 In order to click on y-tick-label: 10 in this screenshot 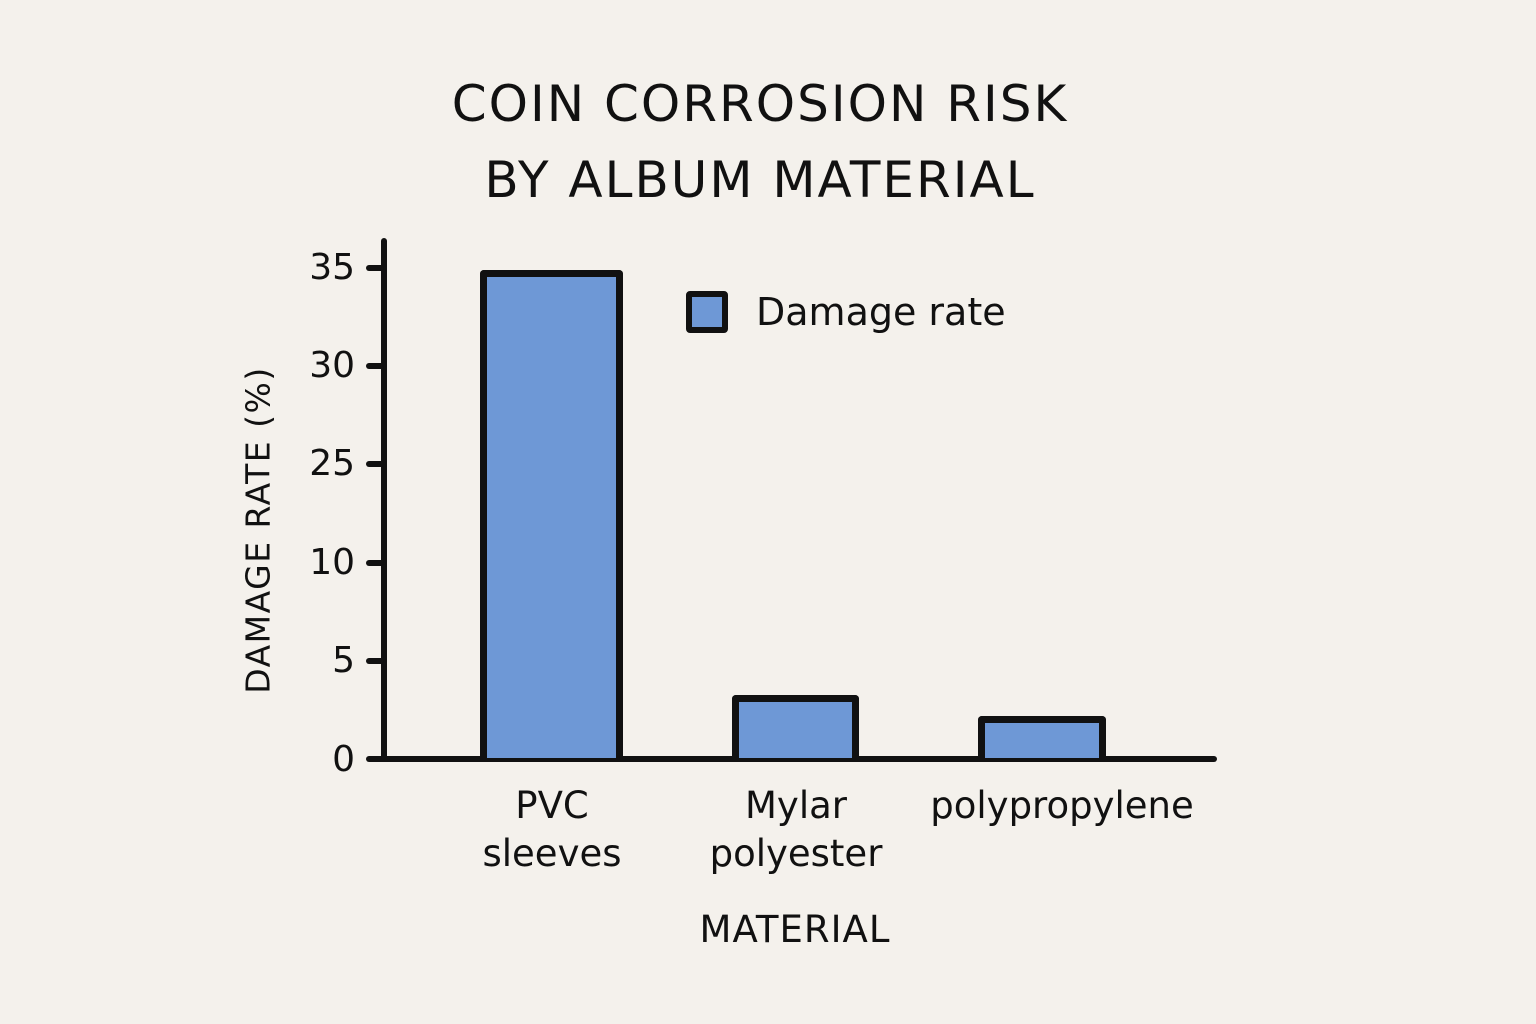, I will do `click(332, 562)`.